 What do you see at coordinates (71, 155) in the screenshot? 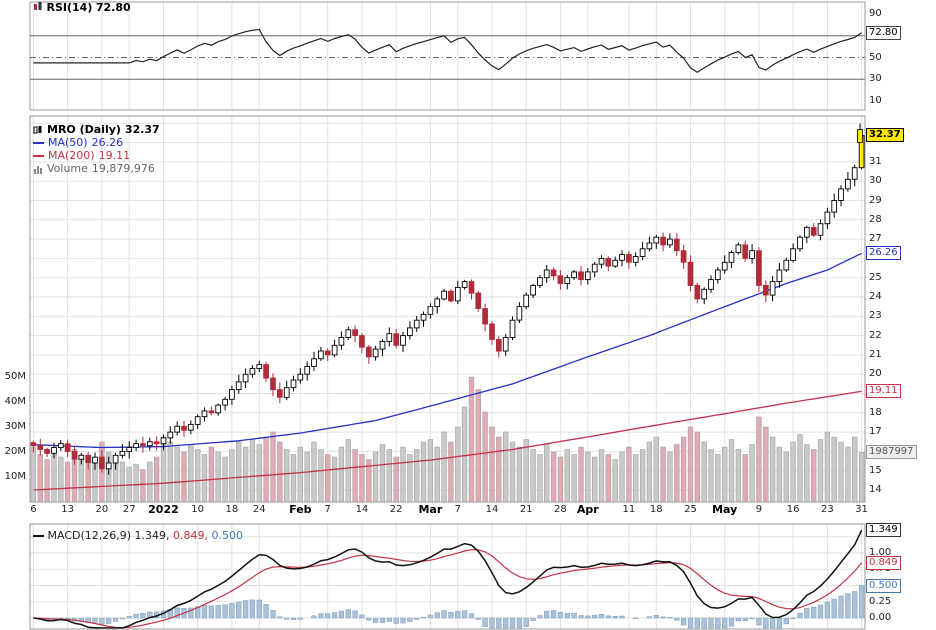
I see `ma200-label: MA(200)` at bounding box center [71, 155].